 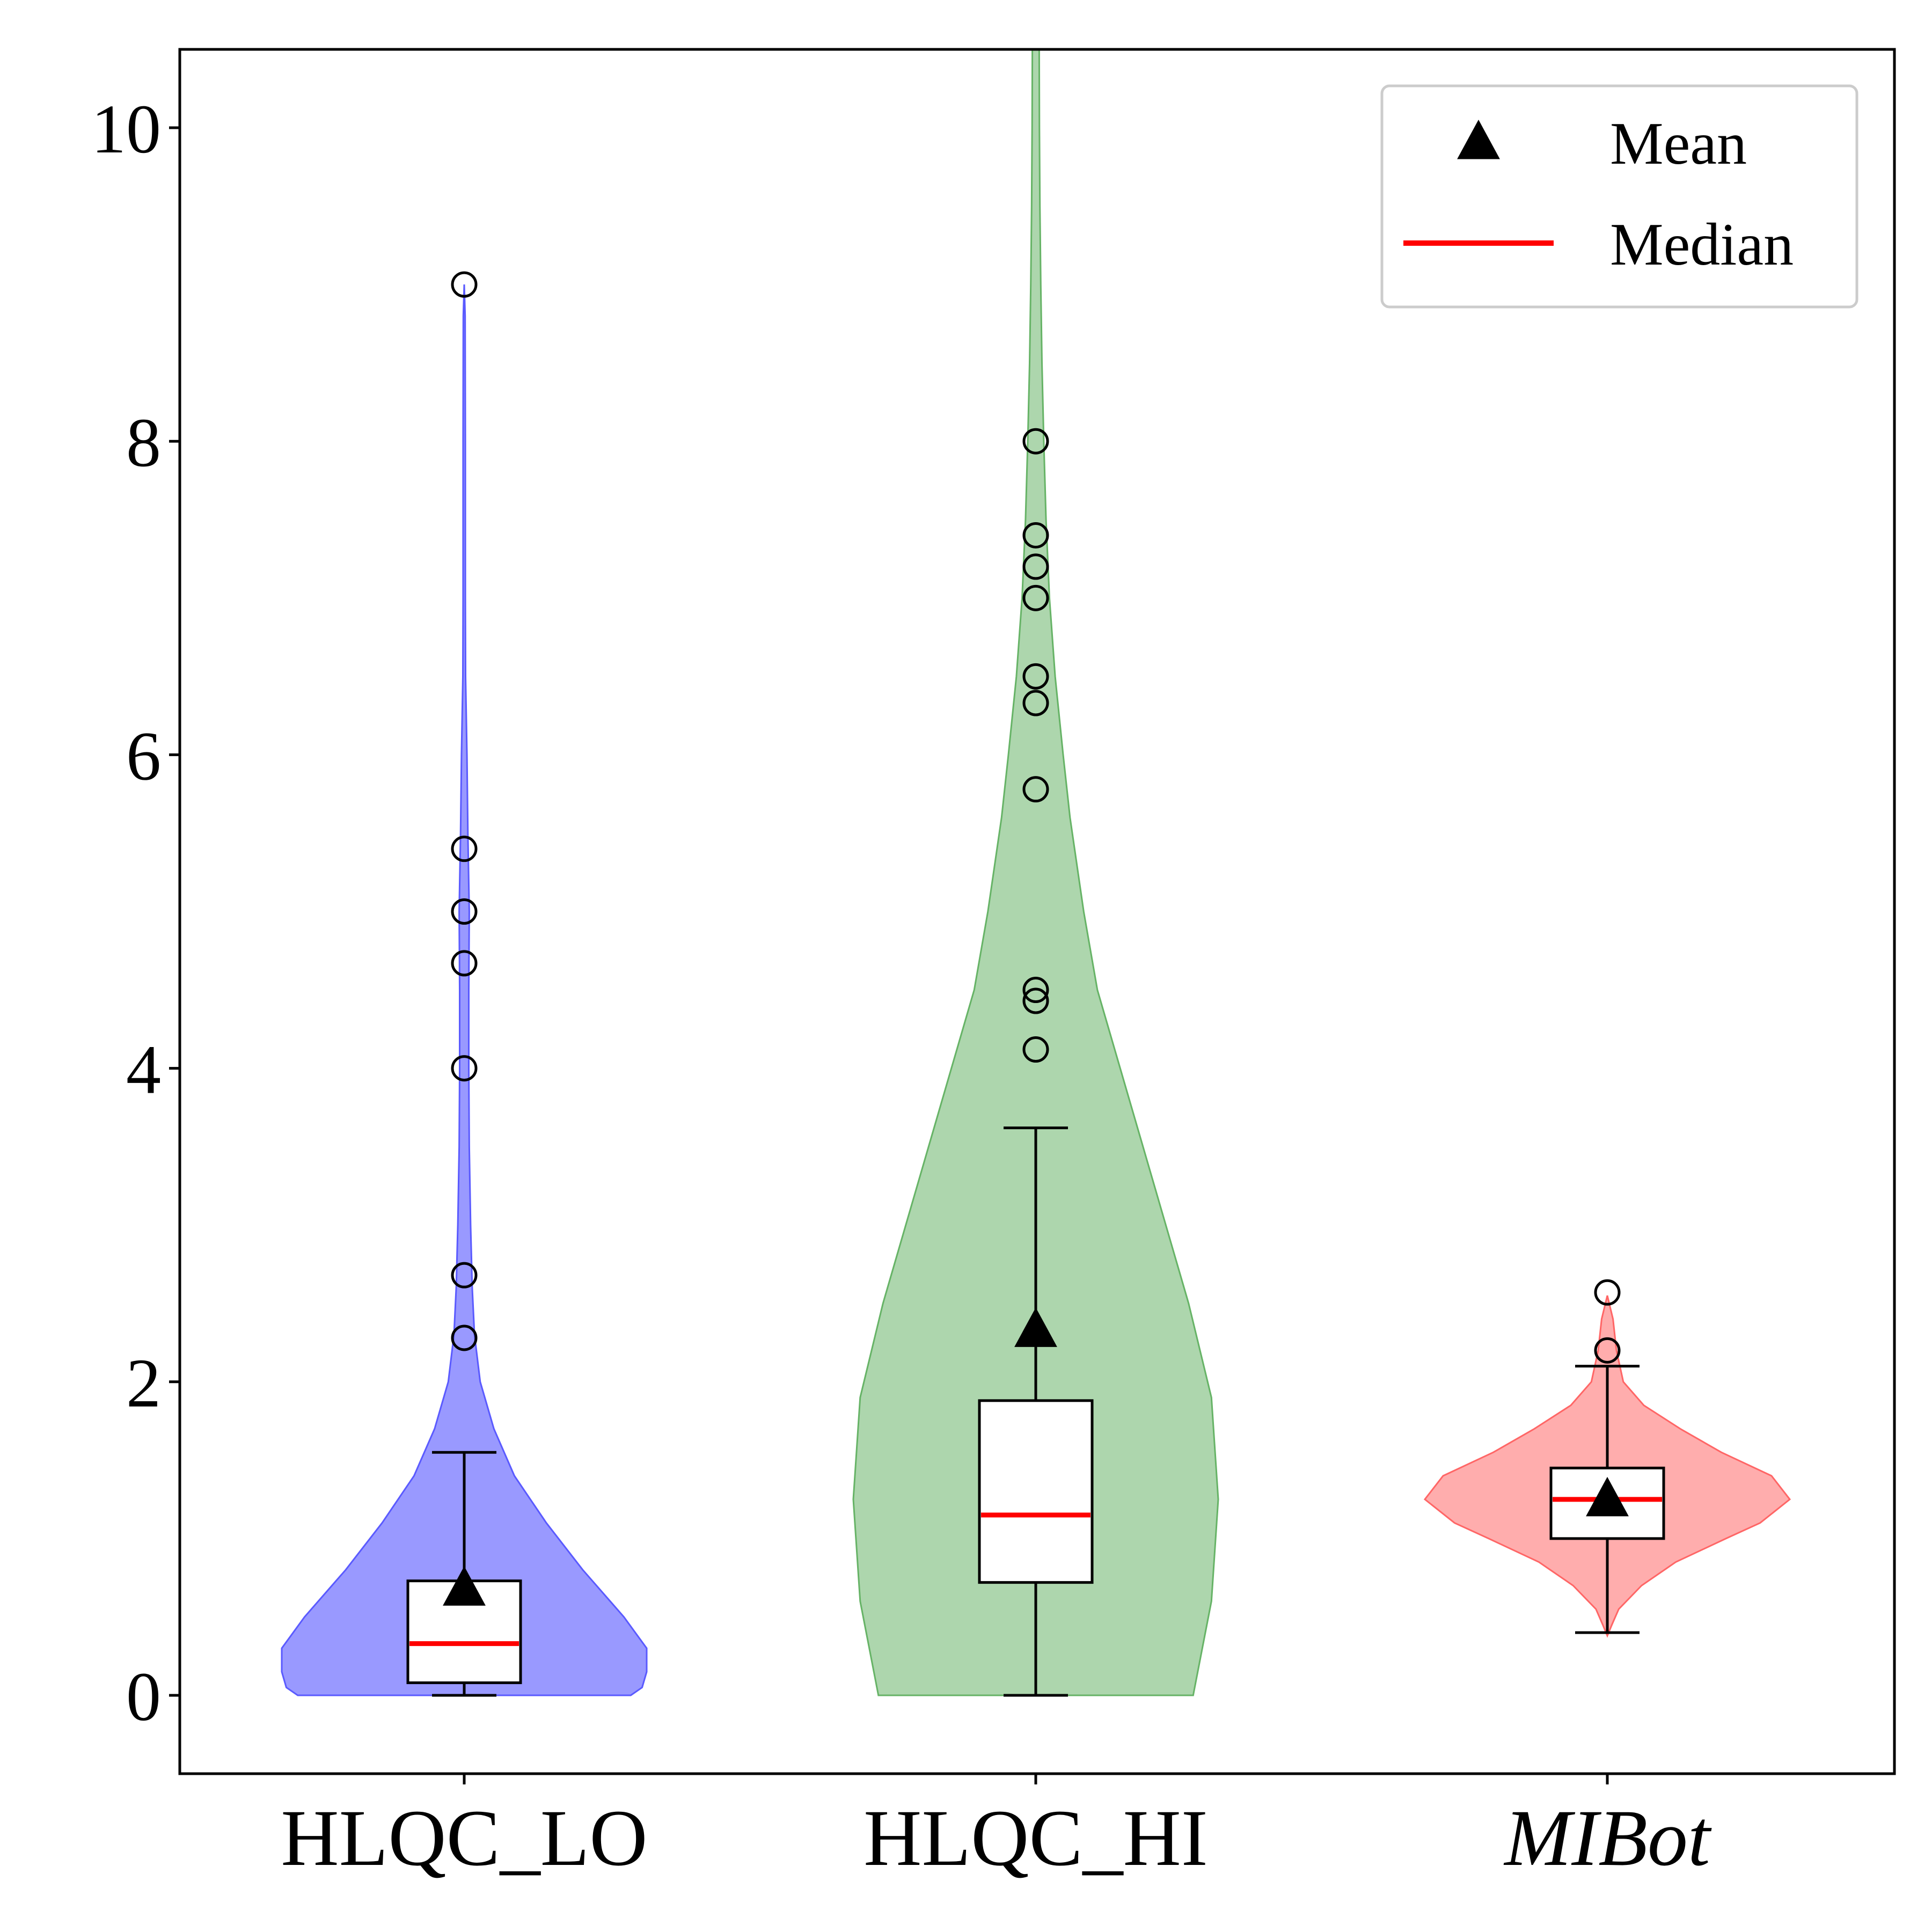 What do you see at coordinates (143, 756) in the screenshot?
I see `y-tick-label: 6` at bounding box center [143, 756].